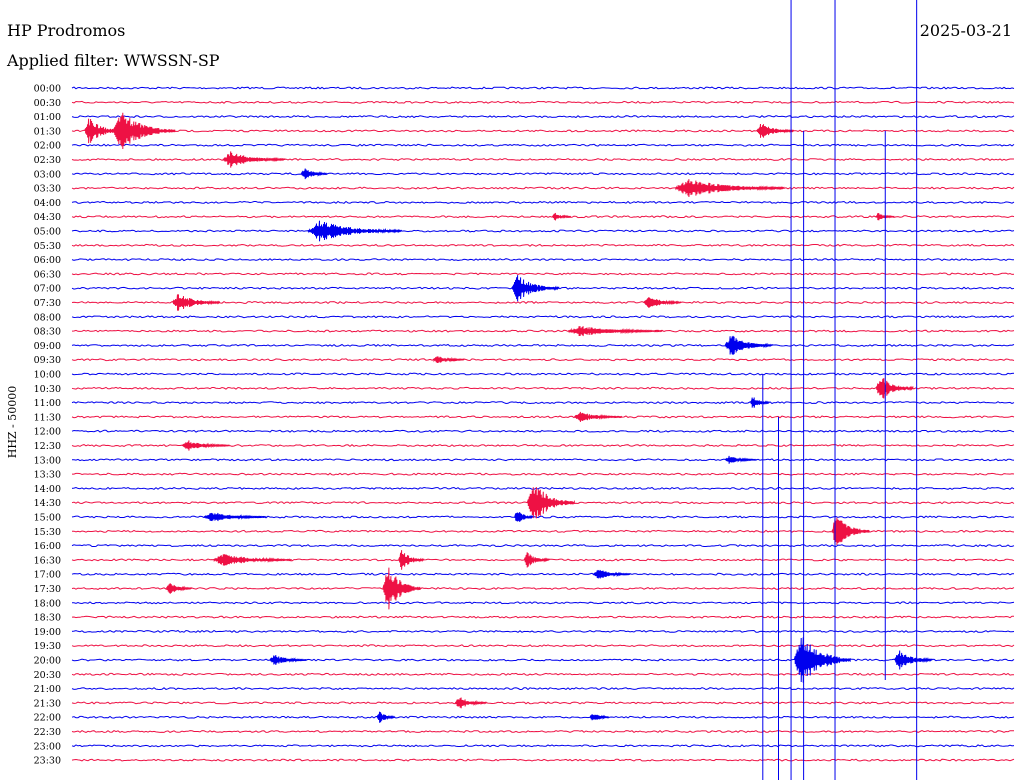 This screenshot has height=780, width=1024. What do you see at coordinates (543, 703) in the screenshot?
I see `trace-row-21:30` at bounding box center [543, 703].